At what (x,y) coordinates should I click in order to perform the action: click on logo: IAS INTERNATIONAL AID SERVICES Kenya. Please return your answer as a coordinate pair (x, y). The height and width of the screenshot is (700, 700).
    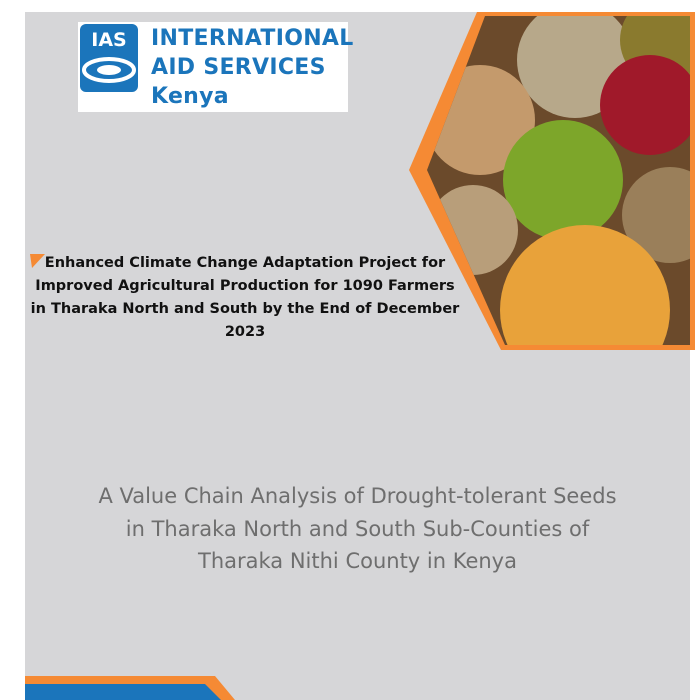
    Looking at the image, I should click on (215, 67).